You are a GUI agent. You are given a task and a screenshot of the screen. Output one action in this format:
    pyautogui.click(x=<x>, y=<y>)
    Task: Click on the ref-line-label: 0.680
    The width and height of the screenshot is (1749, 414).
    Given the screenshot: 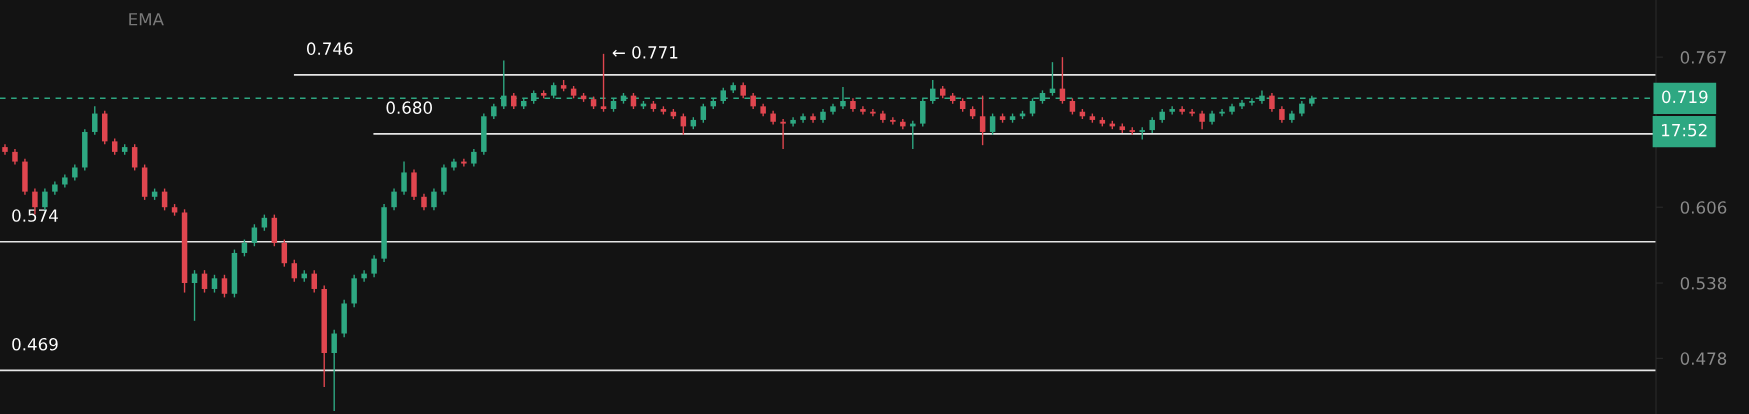 What is the action you would take?
    pyautogui.click(x=409, y=107)
    